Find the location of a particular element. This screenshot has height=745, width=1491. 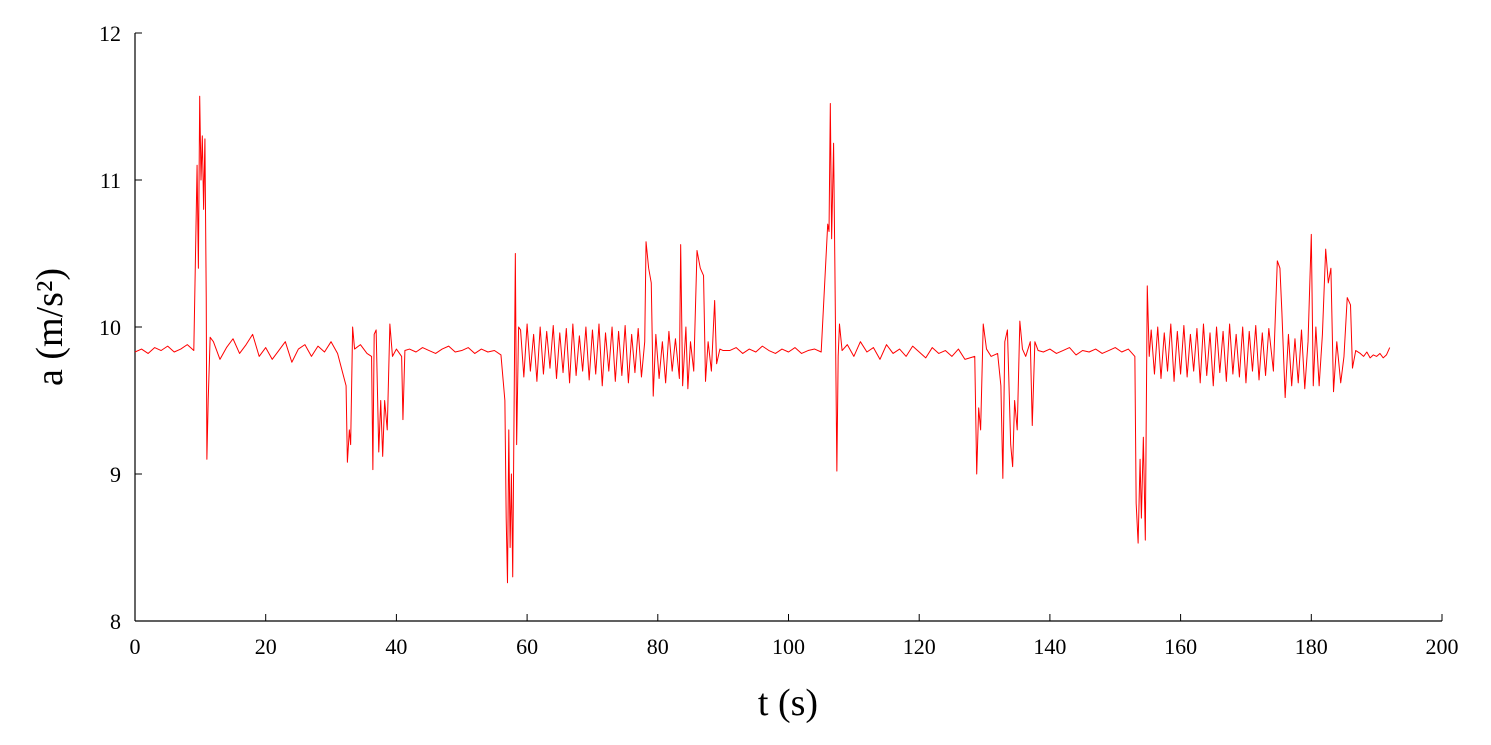

x-tick-label: 140 is located at coordinates (1049, 646).